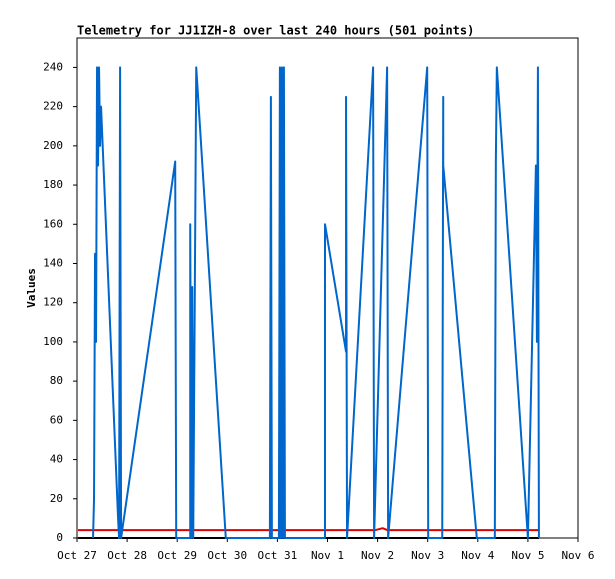 The image size is (615, 579). Describe the element at coordinates (53, 302) in the screenshot. I see `y-tick-label: 120` at that location.